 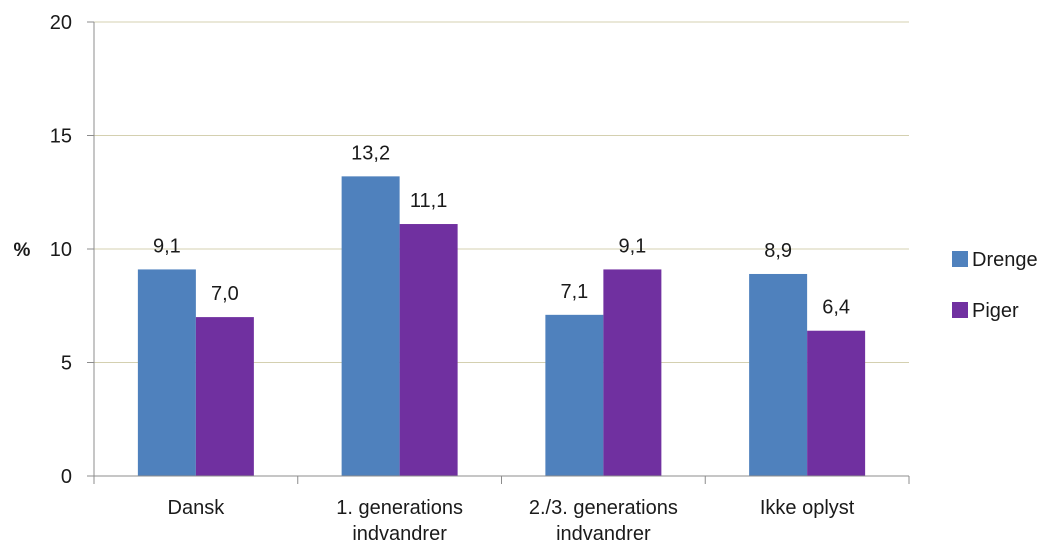 What do you see at coordinates (995, 285) in the screenshot?
I see `legend: Drenge Piger` at bounding box center [995, 285].